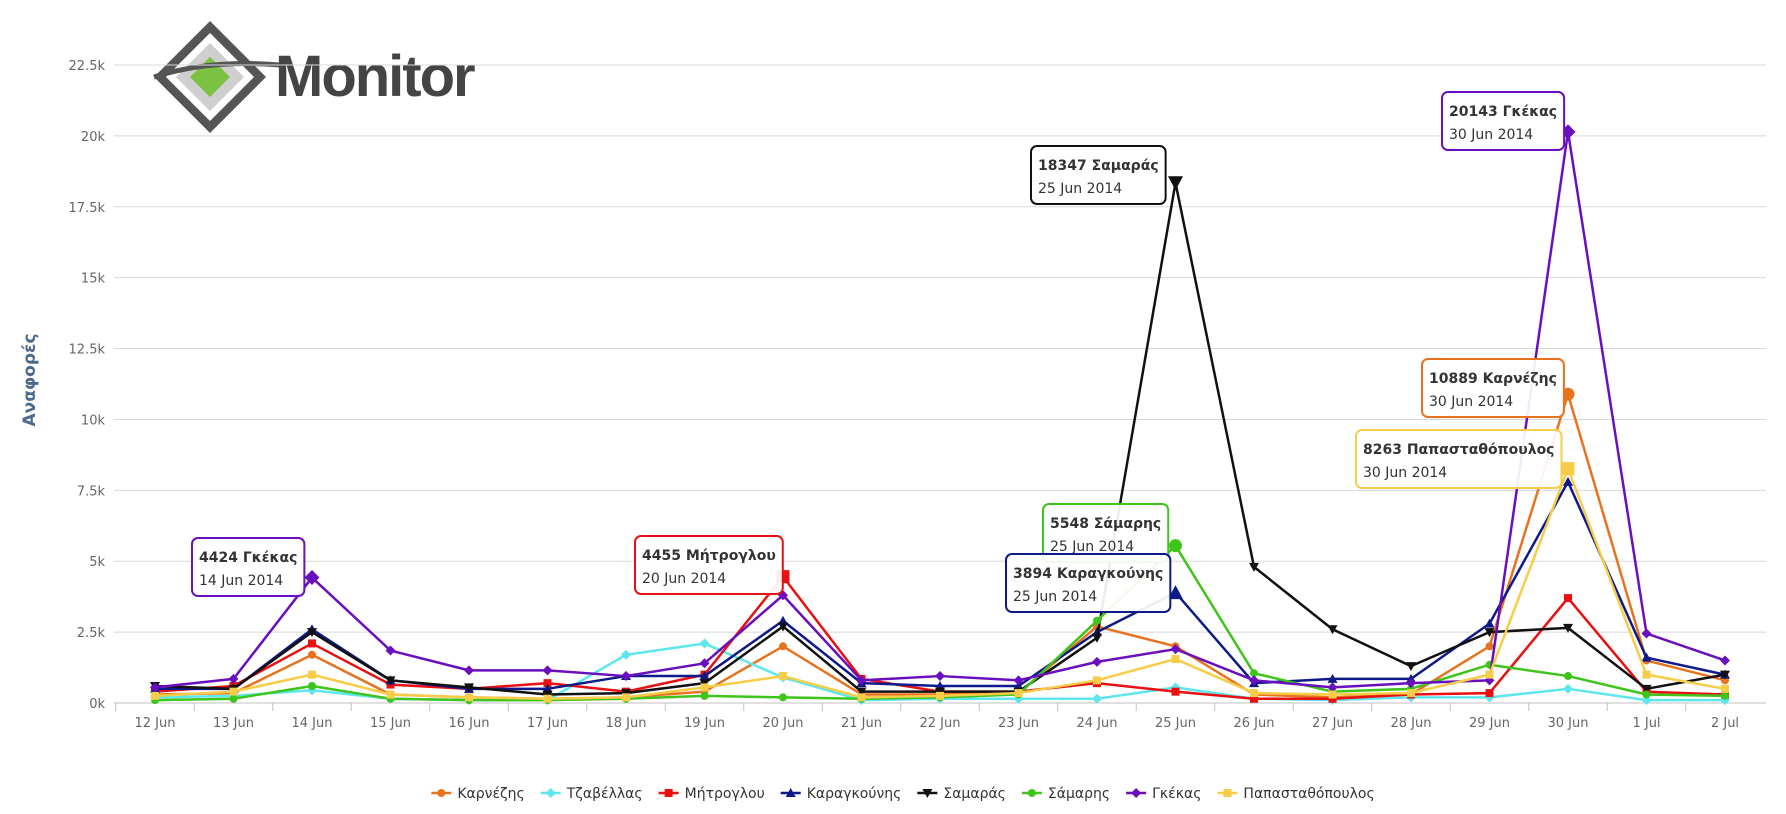 The width and height of the screenshot is (1786, 814). I want to click on x-tick-label: 17 Jun, so click(547, 723).